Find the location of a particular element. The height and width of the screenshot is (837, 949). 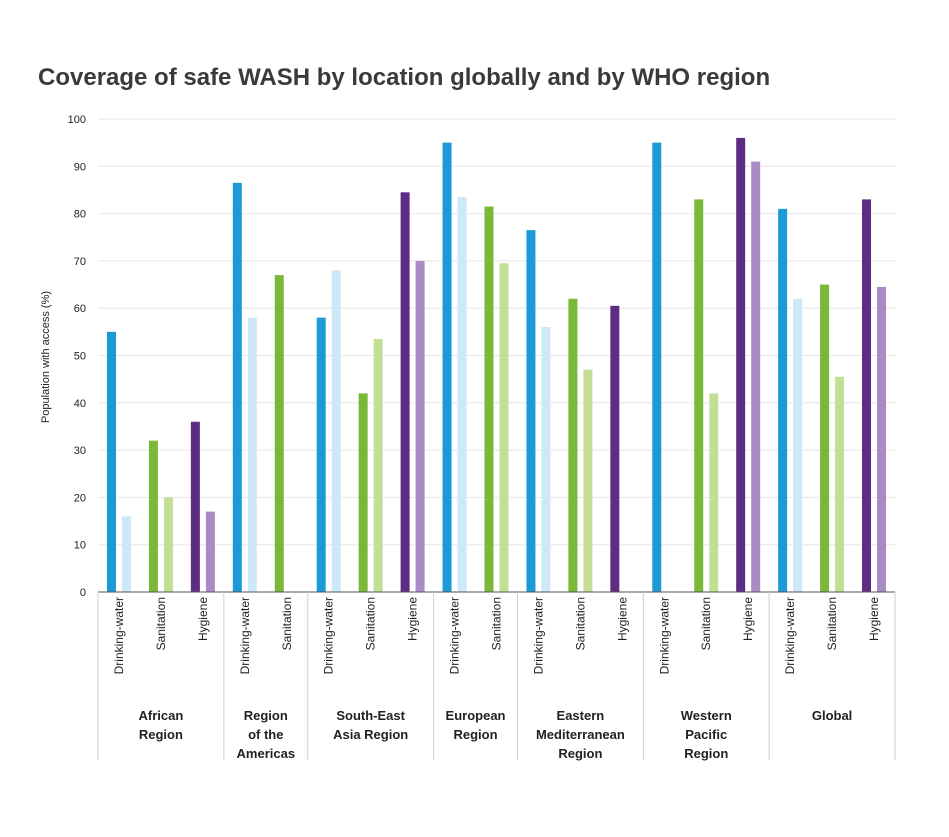

y-tick-label: 60 is located at coordinates (80, 309).